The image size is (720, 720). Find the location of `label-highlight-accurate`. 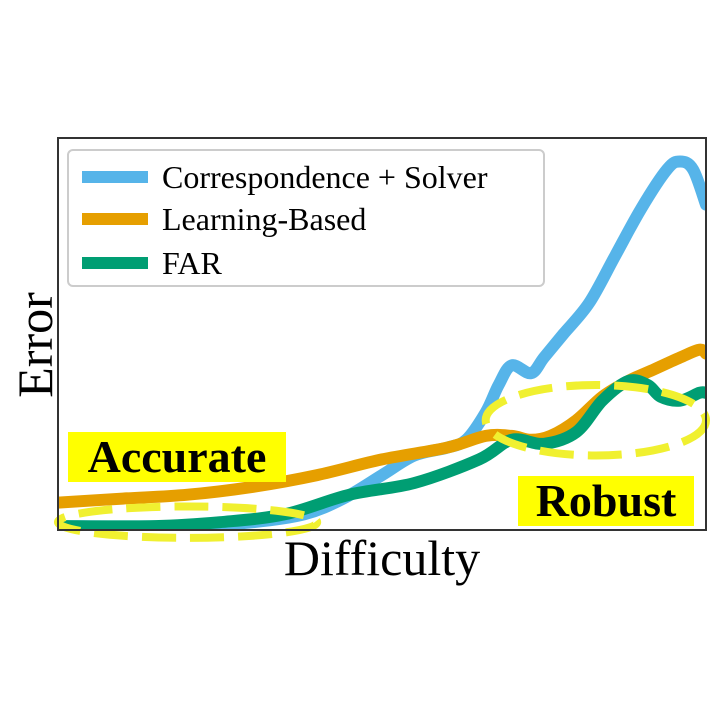

label-highlight-accurate is located at coordinates (177, 457).